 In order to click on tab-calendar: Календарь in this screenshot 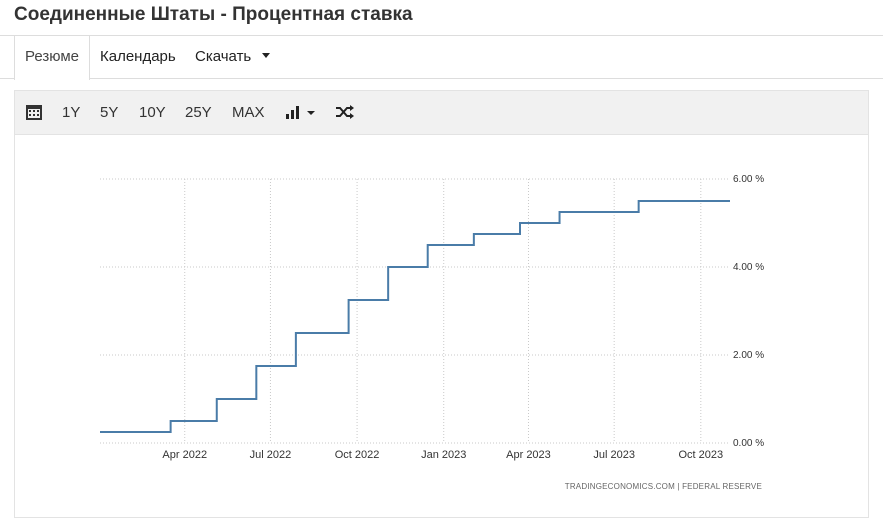, I will do `click(138, 57)`.